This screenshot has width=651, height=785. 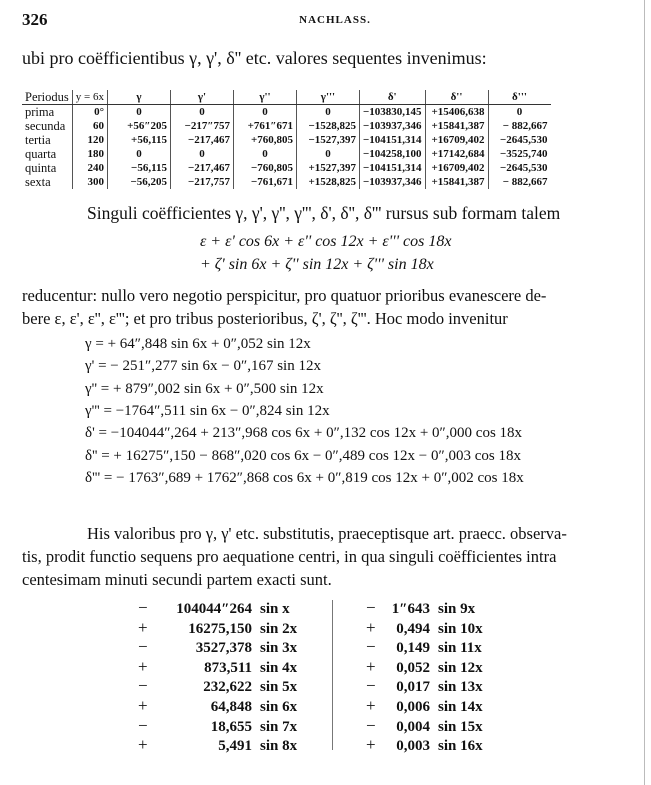 What do you see at coordinates (45, 126) in the screenshot?
I see `table-cell: secunda` at bounding box center [45, 126].